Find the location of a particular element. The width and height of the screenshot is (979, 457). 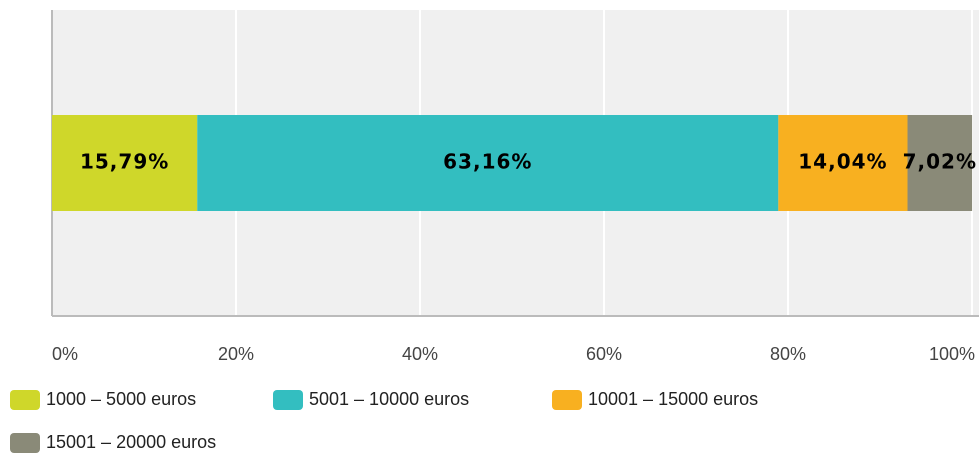

x-tick-label: 100% is located at coordinates (952, 354).